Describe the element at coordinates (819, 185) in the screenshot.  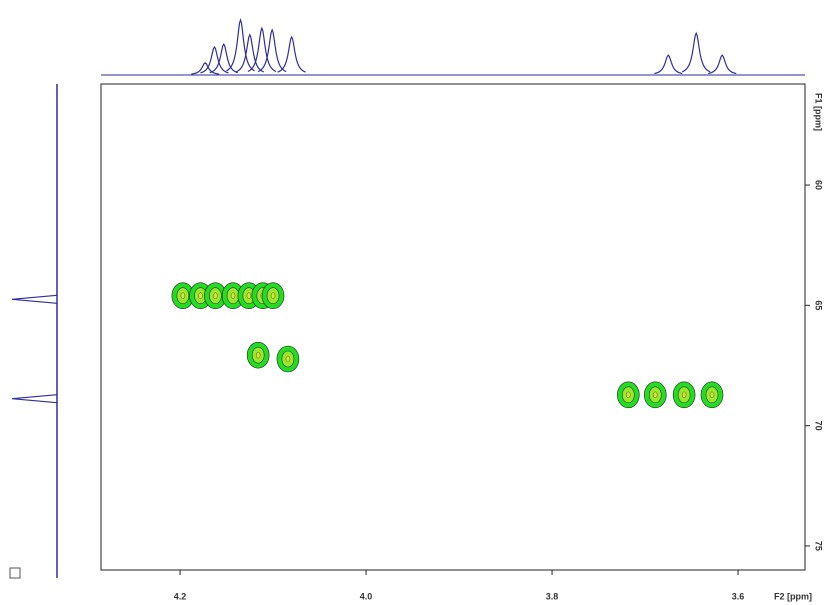
I see `y-tick-label: 60` at that location.